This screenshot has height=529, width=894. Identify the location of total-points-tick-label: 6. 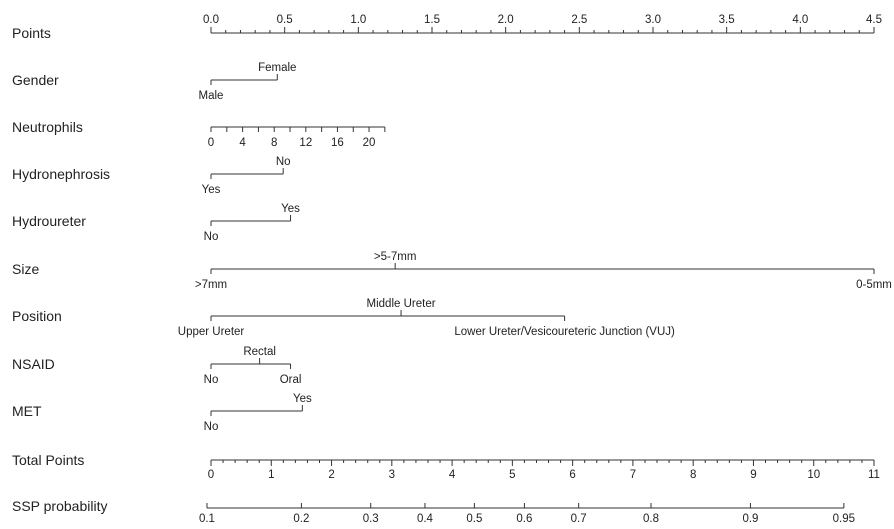
(572, 475).